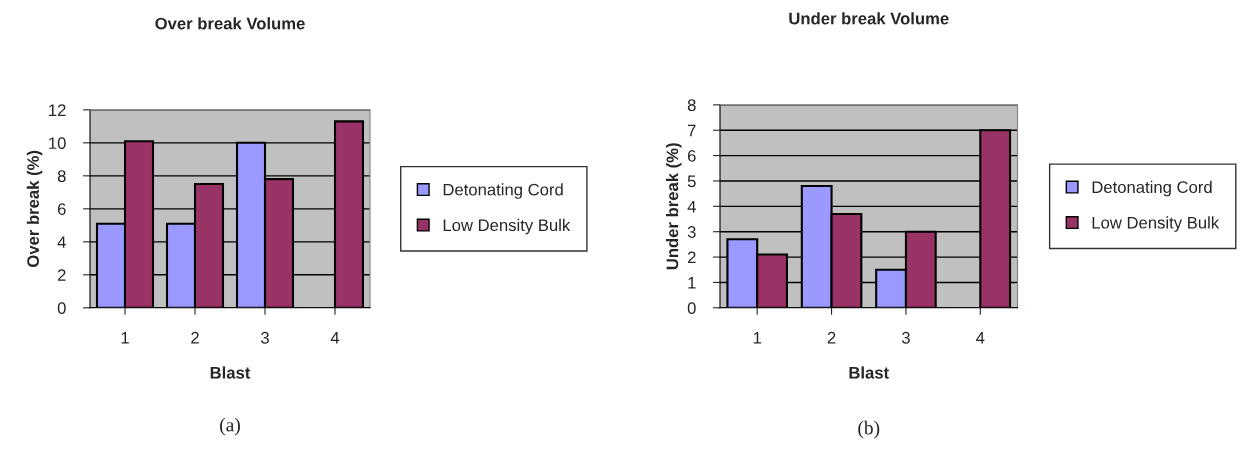 The height and width of the screenshot is (452, 1250). Describe the element at coordinates (869, 429) in the screenshot. I see `text: (b)` at that location.